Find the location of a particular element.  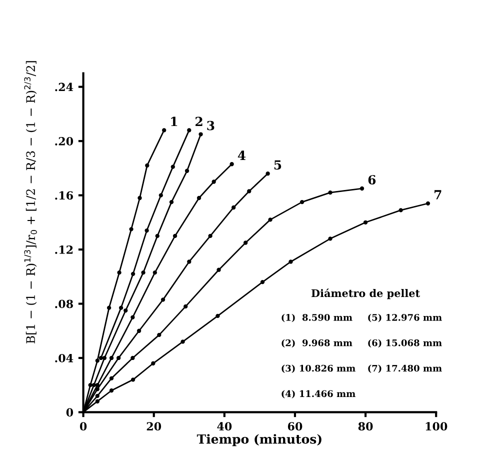

y-axis-title: B[1 − (1 − R)$^{1/3}$]/r$_{0}$ + [1/2 − R/3 − (1 − R)$^{2/3}$/2] is located at coordinates (30, 202).